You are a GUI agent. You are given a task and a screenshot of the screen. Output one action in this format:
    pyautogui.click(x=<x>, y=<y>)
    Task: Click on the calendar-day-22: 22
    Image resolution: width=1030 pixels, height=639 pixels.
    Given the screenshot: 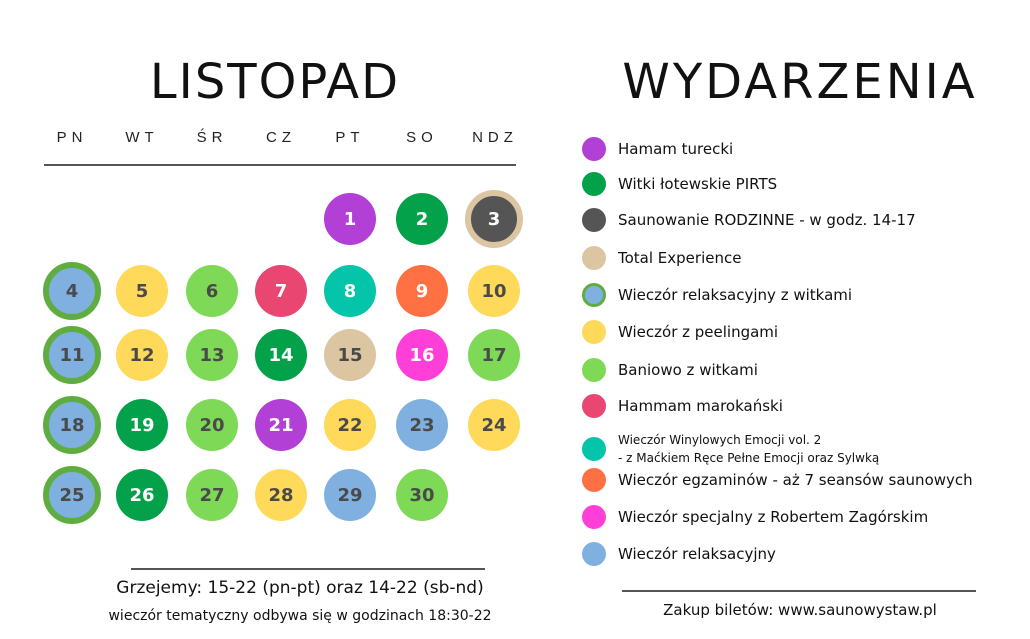 What is the action you would take?
    pyautogui.click(x=350, y=425)
    